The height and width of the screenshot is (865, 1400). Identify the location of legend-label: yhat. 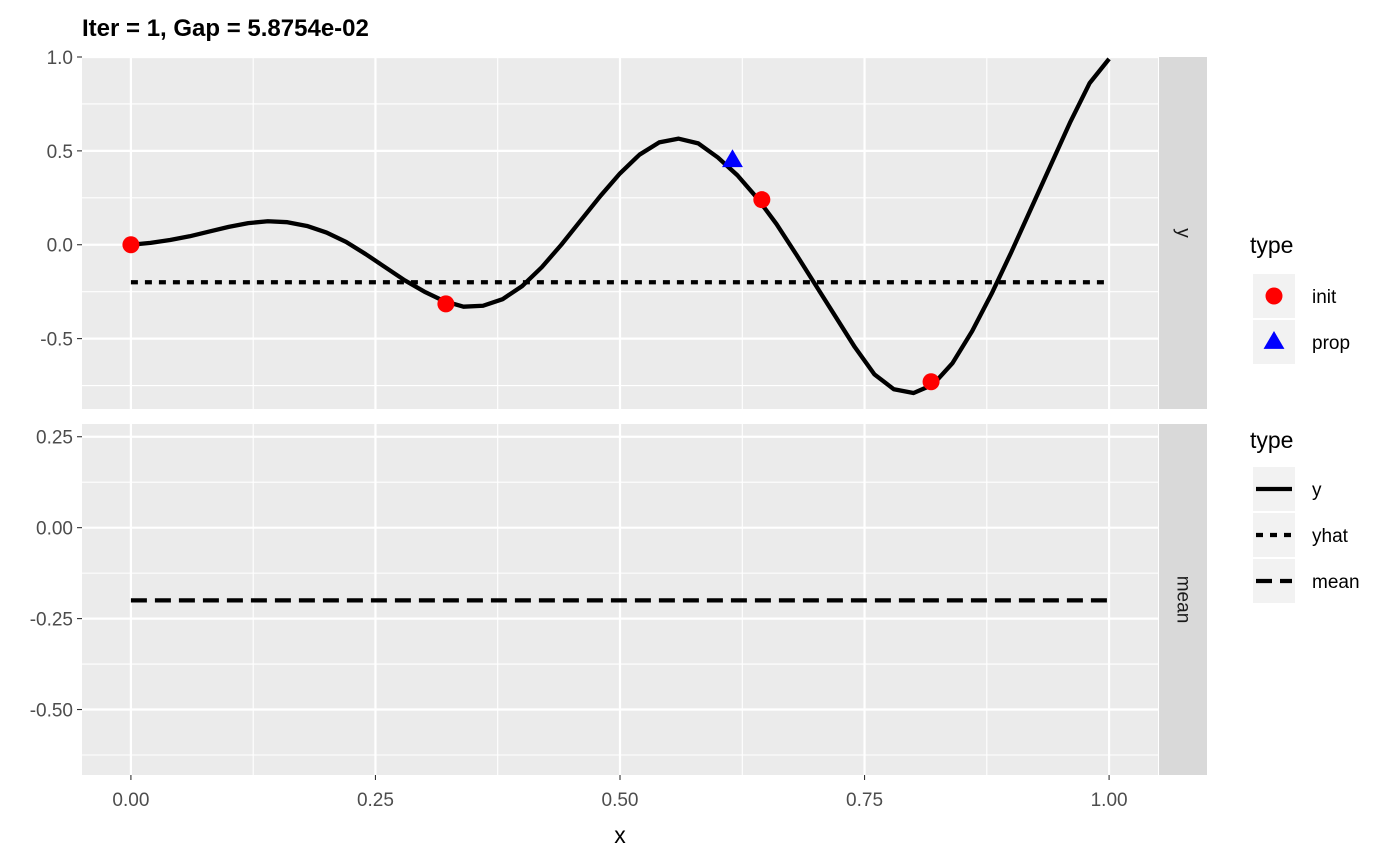
(1330, 536).